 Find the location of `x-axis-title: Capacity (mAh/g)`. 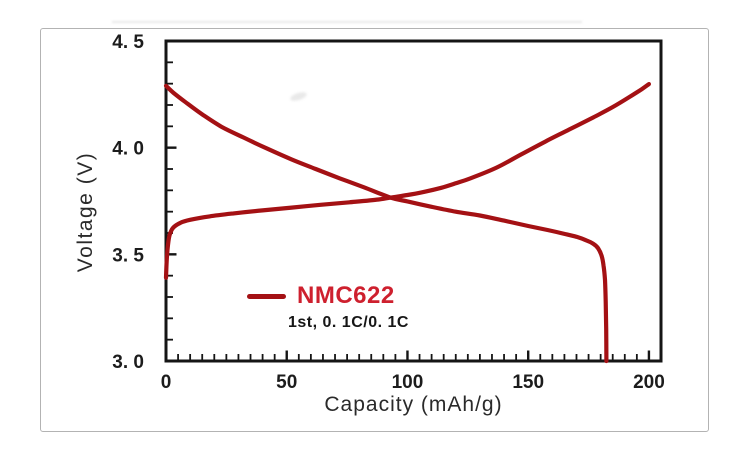

x-axis-title: Capacity (mAh/g) is located at coordinates (413, 404).